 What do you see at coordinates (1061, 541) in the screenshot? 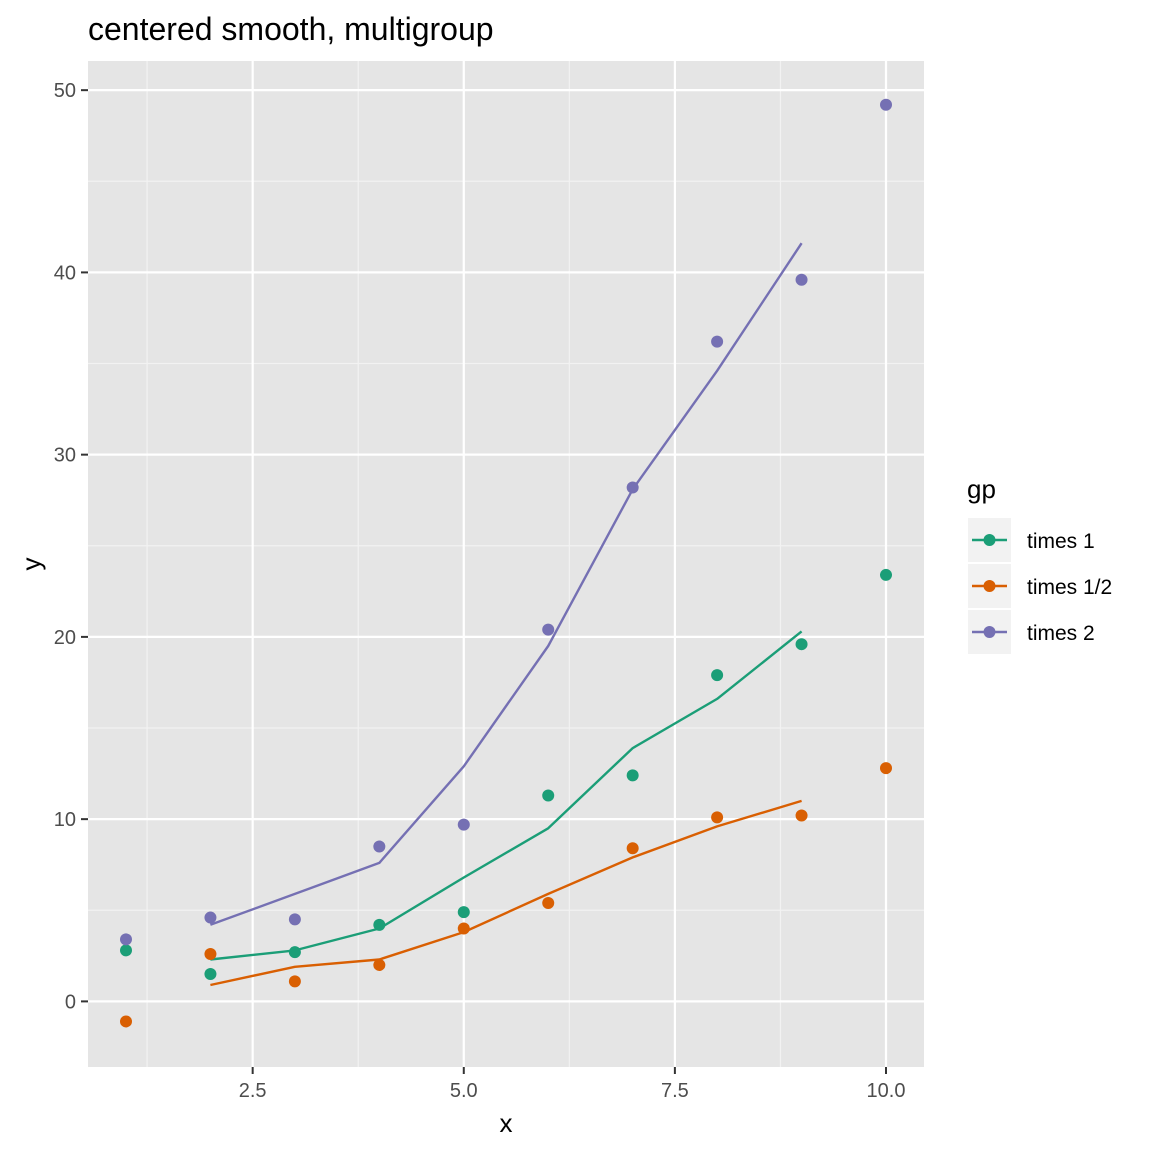
I see `legend-label: times 1` at bounding box center [1061, 541].